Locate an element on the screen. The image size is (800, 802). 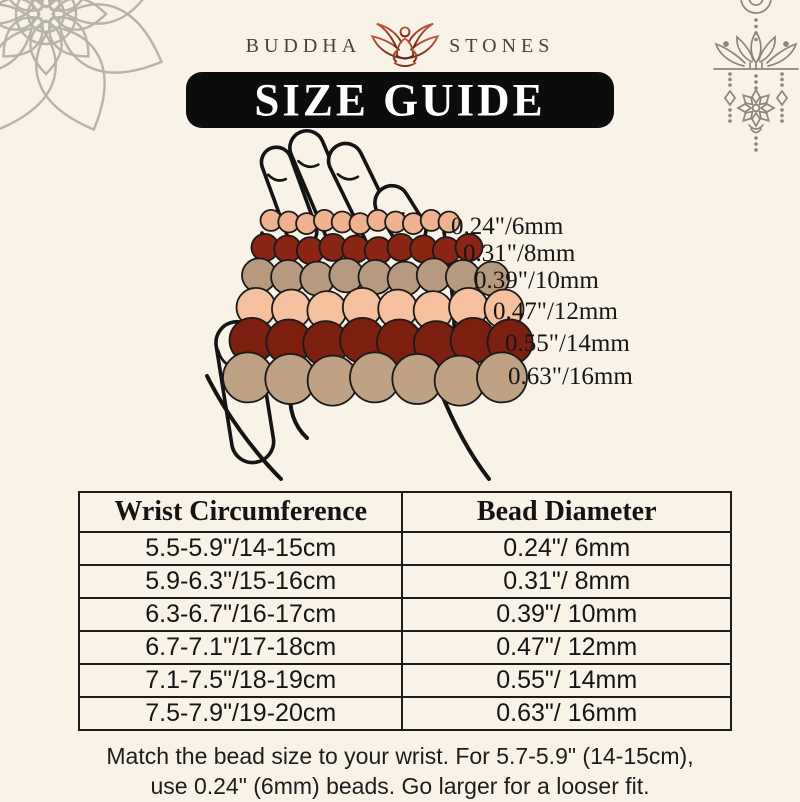
page-title: SIZE GUIDE is located at coordinates (400, 100).